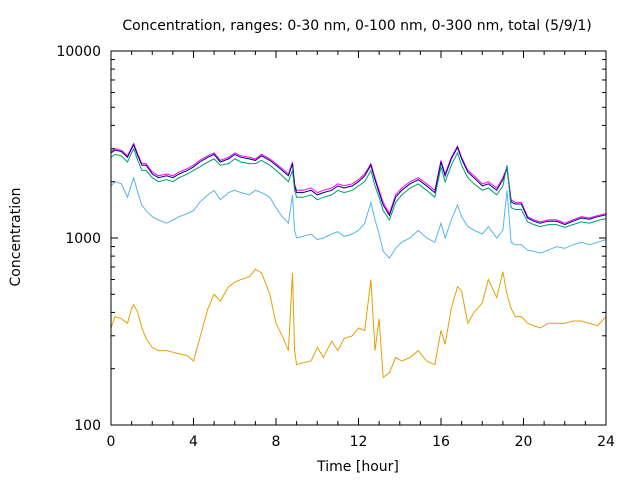 Image resolution: width=640 pixels, height=480 pixels. Describe the element at coordinates (16, 236) in the screenshot. I see `y-axis-label: Concentration` at that location.